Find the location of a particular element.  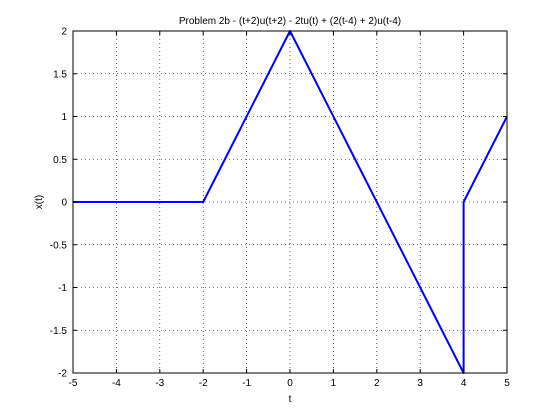

x-tick-label: -1 is located at coordinates (246, 383).